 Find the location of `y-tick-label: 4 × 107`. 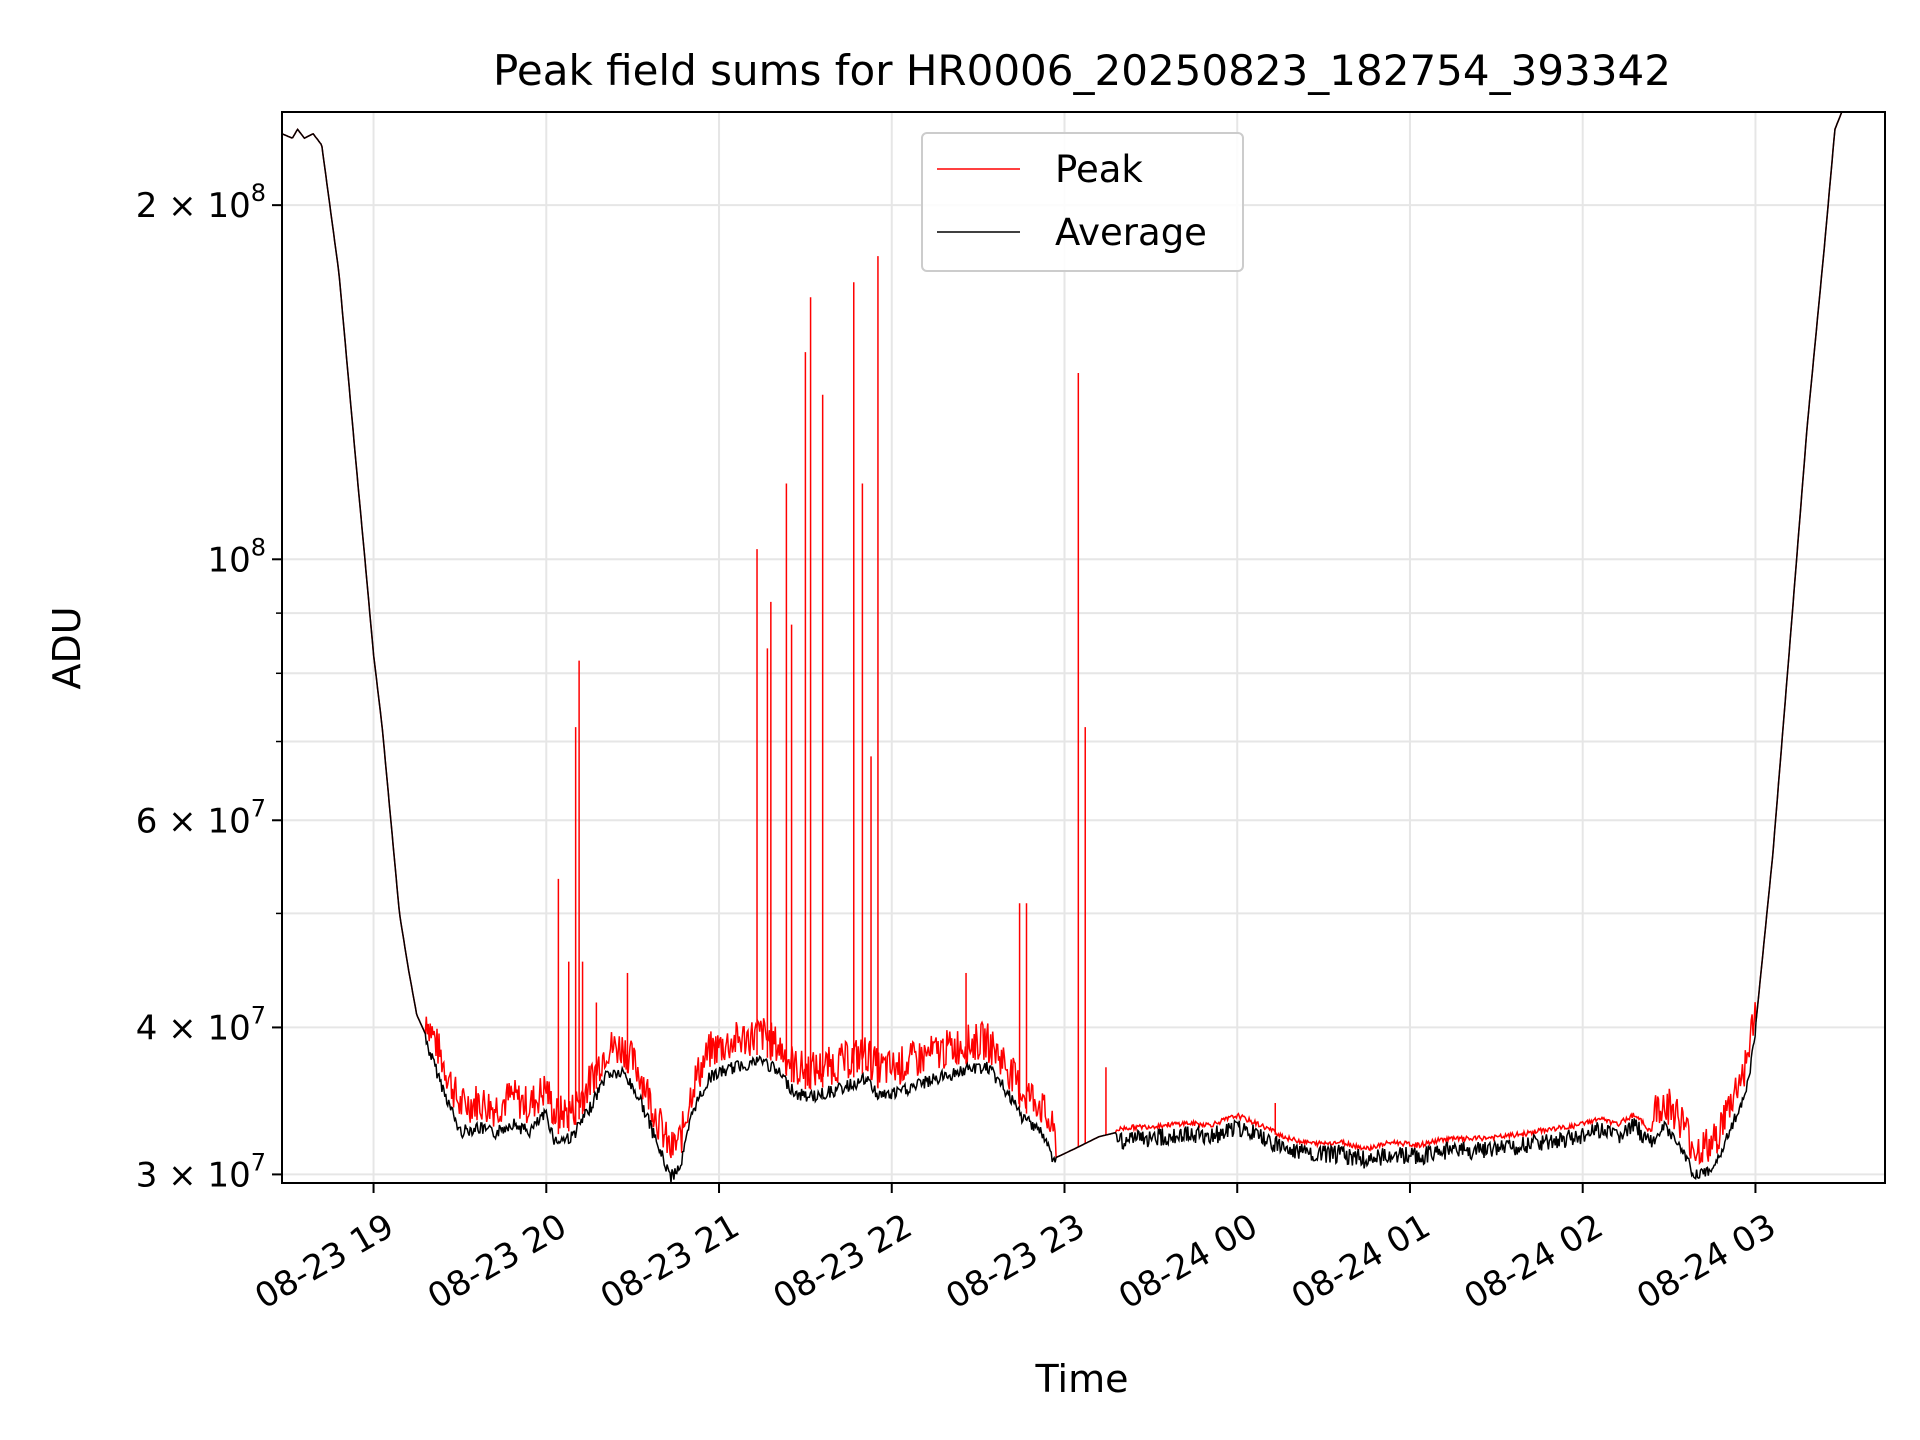

y-tick-label: 4 × 107 is located at coordinates (201, 1024).